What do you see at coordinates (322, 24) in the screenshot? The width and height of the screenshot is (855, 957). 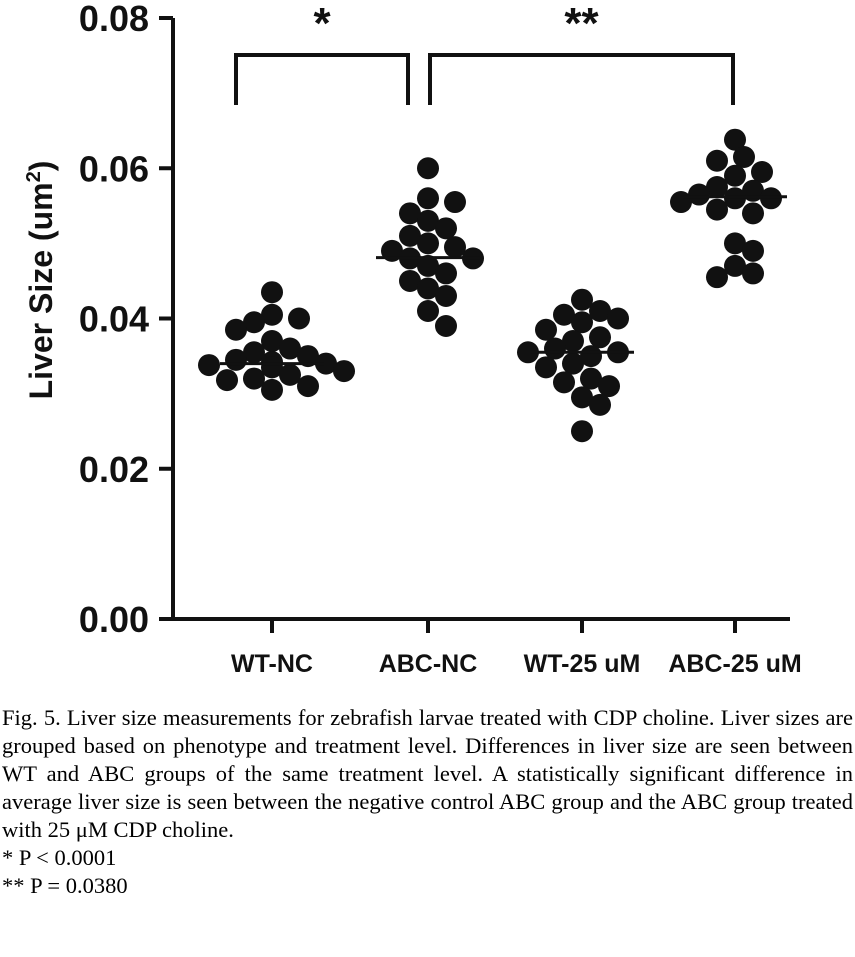 I see `significance-marker: *` at bounding box center [322, 24].